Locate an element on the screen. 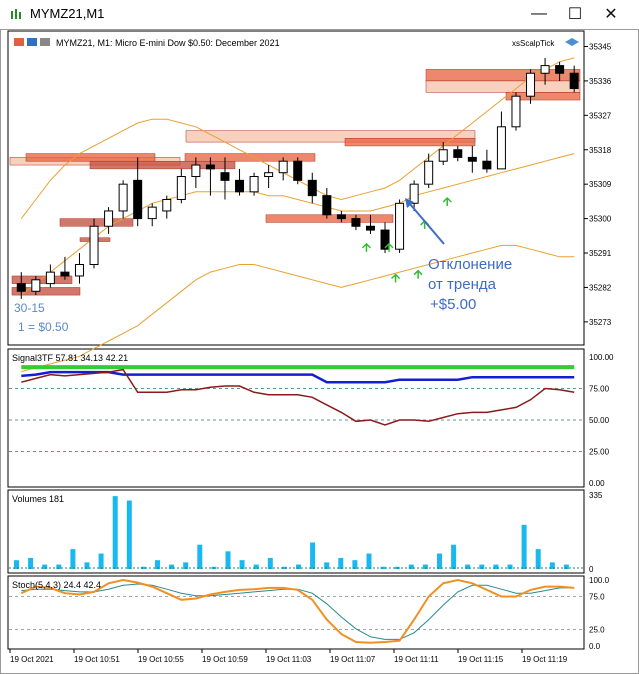  signal-tick-0: 100.00 is located at coordinates (601, 357).